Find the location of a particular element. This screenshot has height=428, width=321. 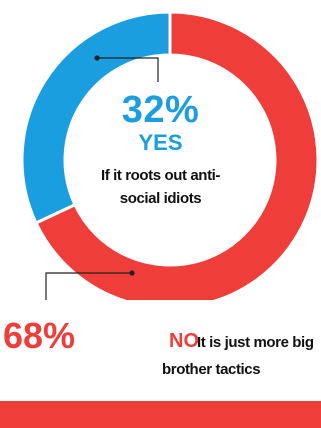

yes-description-line-2: social idiots is located at coordinates (160, 198).